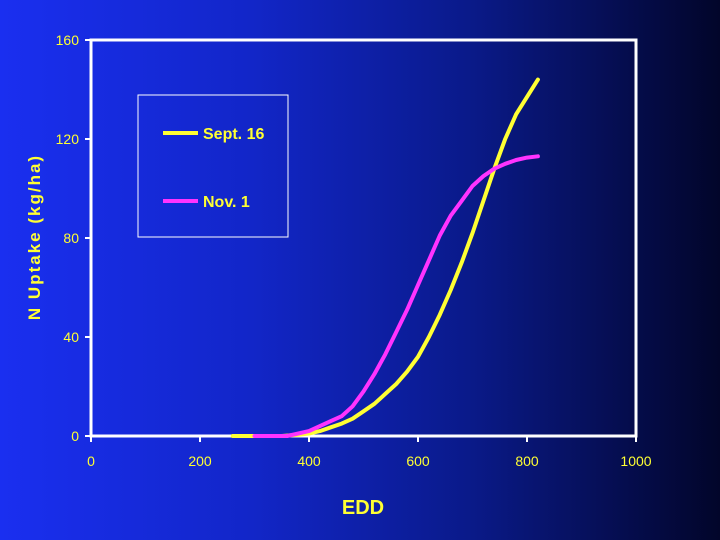 The image size is (720, 540). What do you see at coordinates (71, 238) in the screenshot?
I see `y-tick-label-2: 80` at bounding box center [71, 238].